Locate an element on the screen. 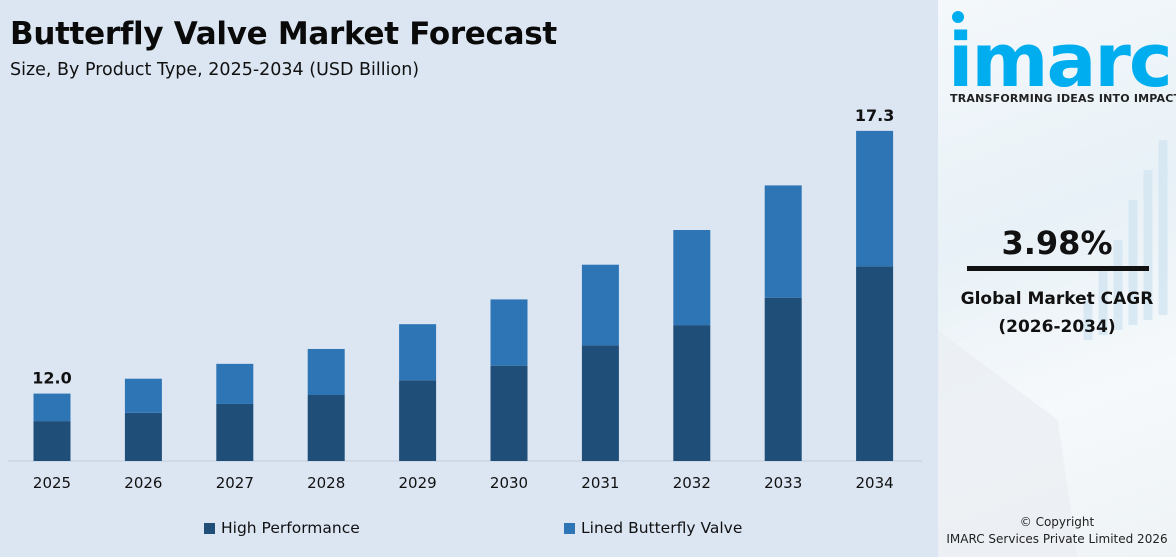 The image size is (1176, 557). data-label: 17.3 is located at coordinates (874, 115).